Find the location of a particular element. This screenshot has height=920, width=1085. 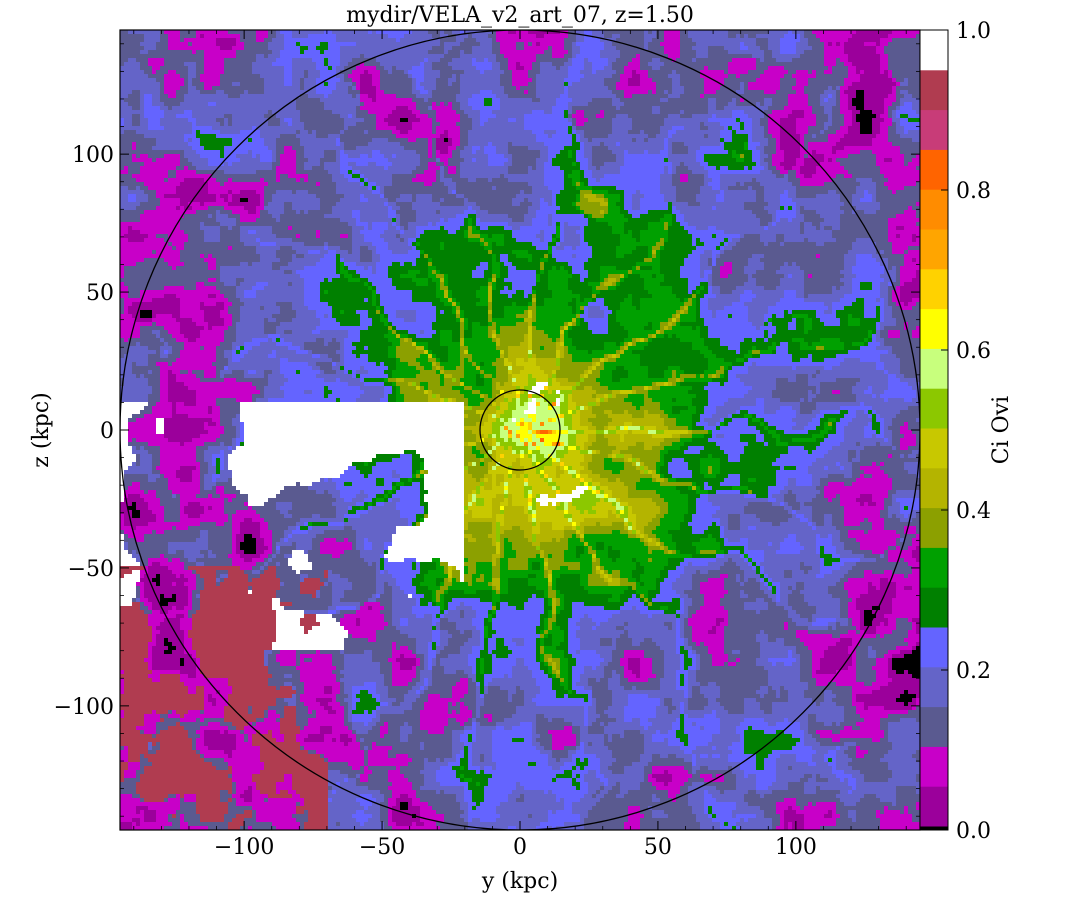

colorbar-label: Ci Ovi is located at coordinates (1001, 430).